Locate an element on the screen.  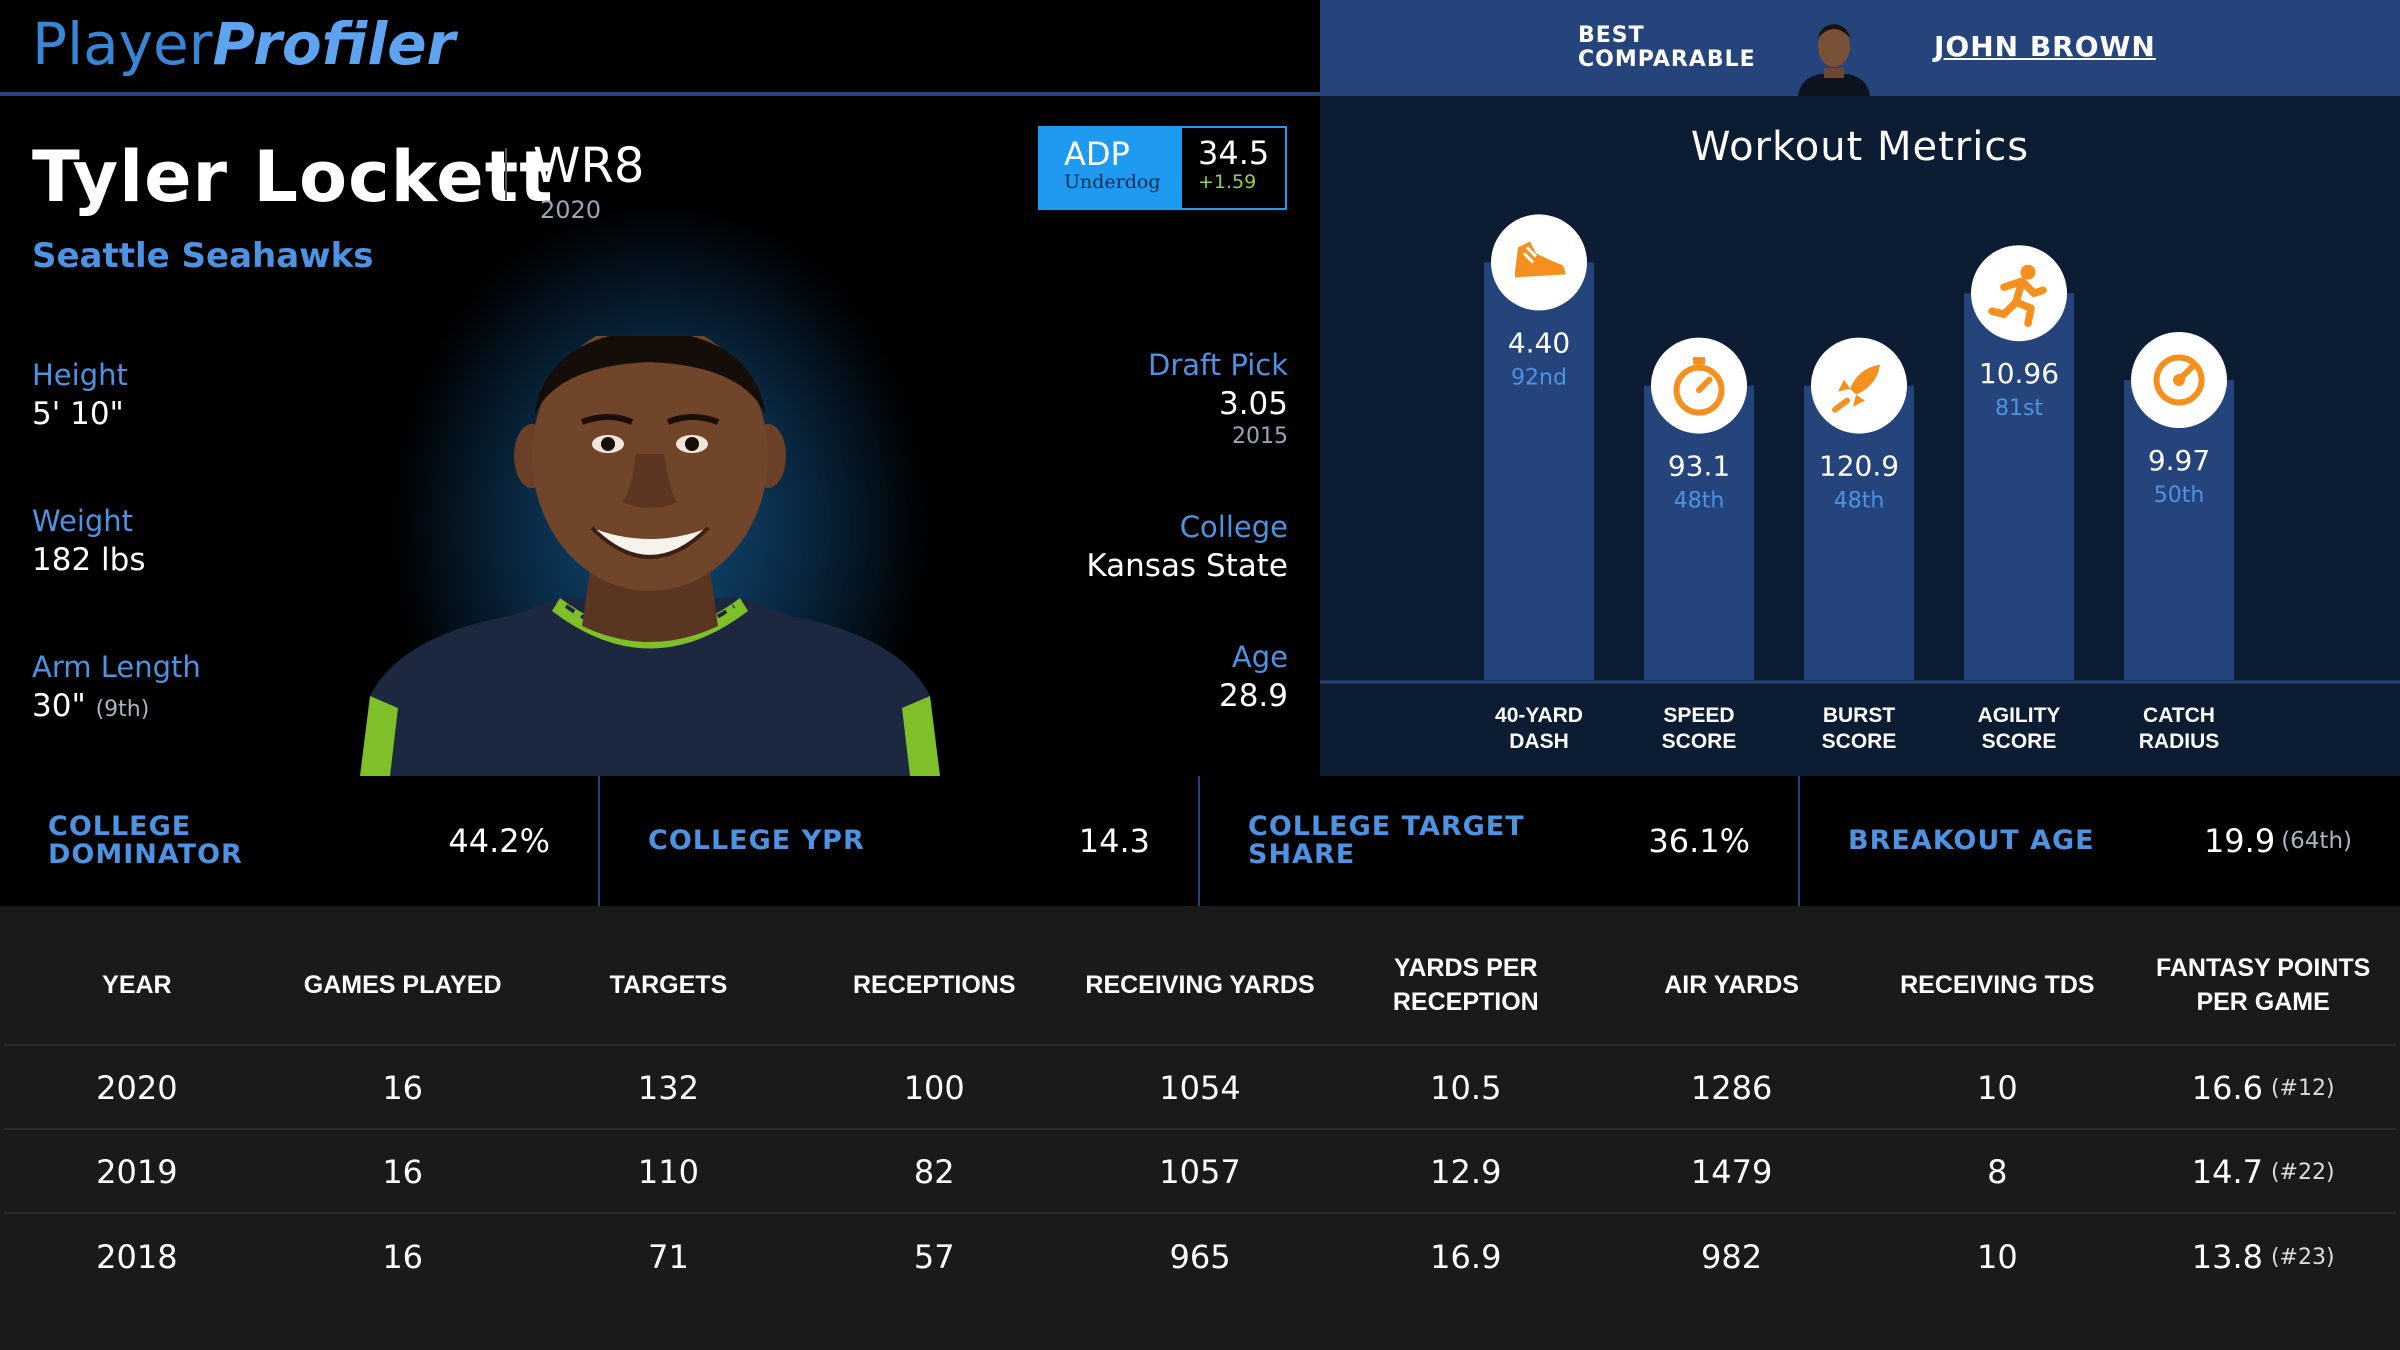
metric-percentile: 92nd is located at coordinates (1539, 377).